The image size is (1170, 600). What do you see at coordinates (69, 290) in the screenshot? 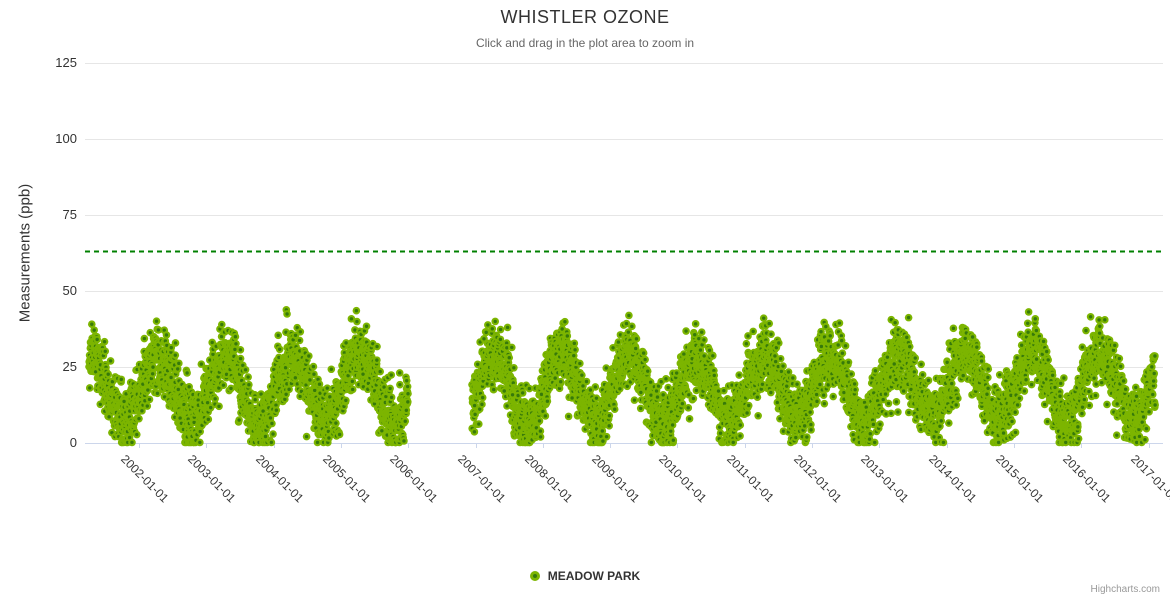
I see `y-axis-tick-label: 50` at bounding box center [69, 290].